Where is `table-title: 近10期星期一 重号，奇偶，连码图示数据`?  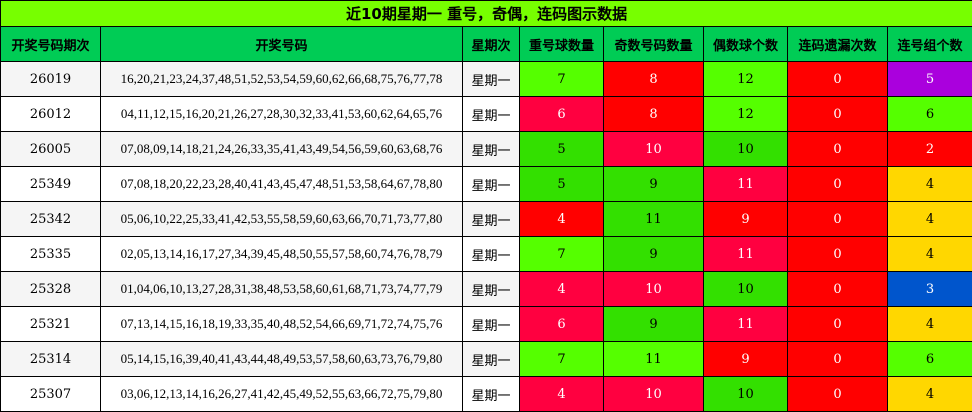 table-title: 近10期星期一 重号，奇偶，连码图示数据 is located at coordinates (486, 13).